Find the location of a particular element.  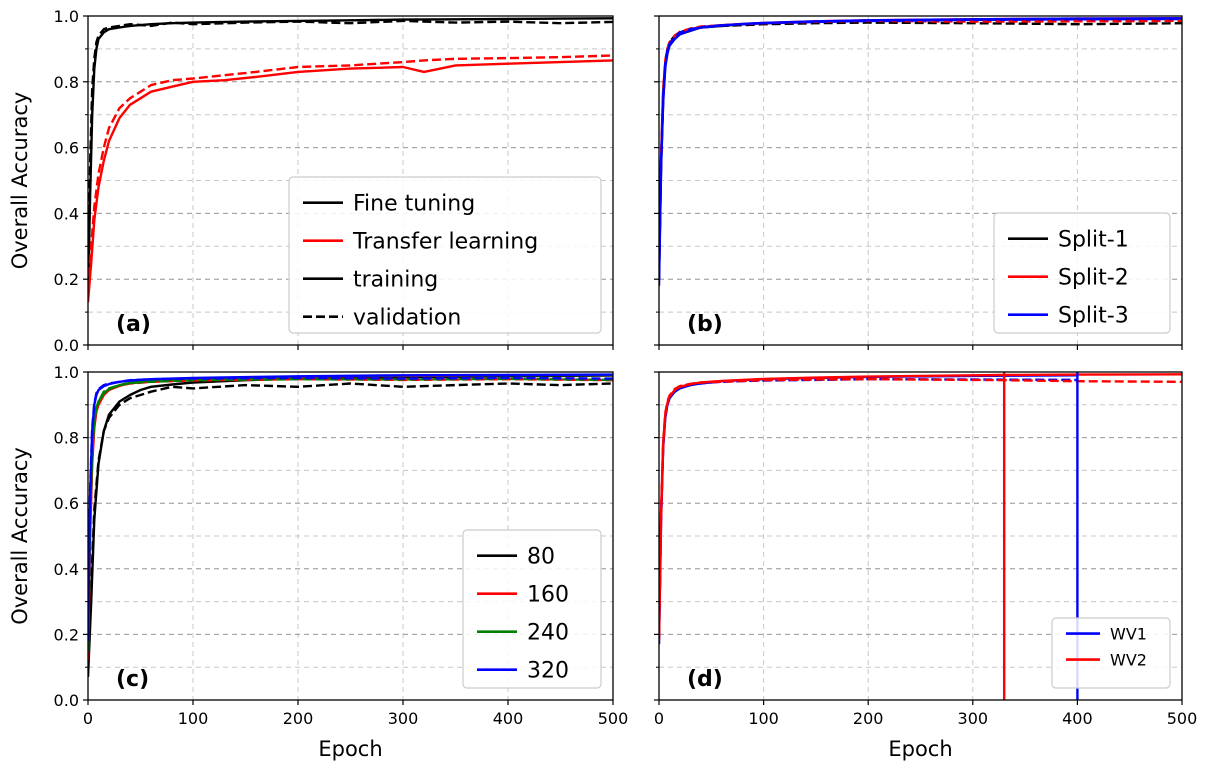

legend-label: Split-2 is located at coordinates (1093, 278).